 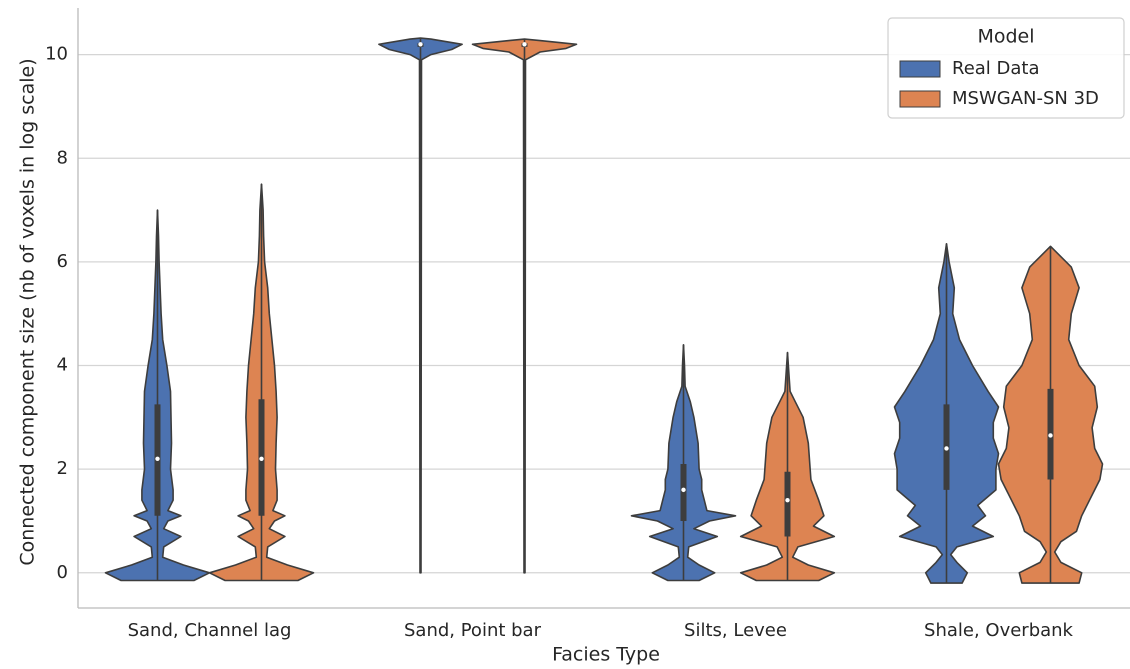 What do you see at coordinates (996, 68) in the screenshot?
I see `legend-label: Real Data` at bounding box center [996, 68].